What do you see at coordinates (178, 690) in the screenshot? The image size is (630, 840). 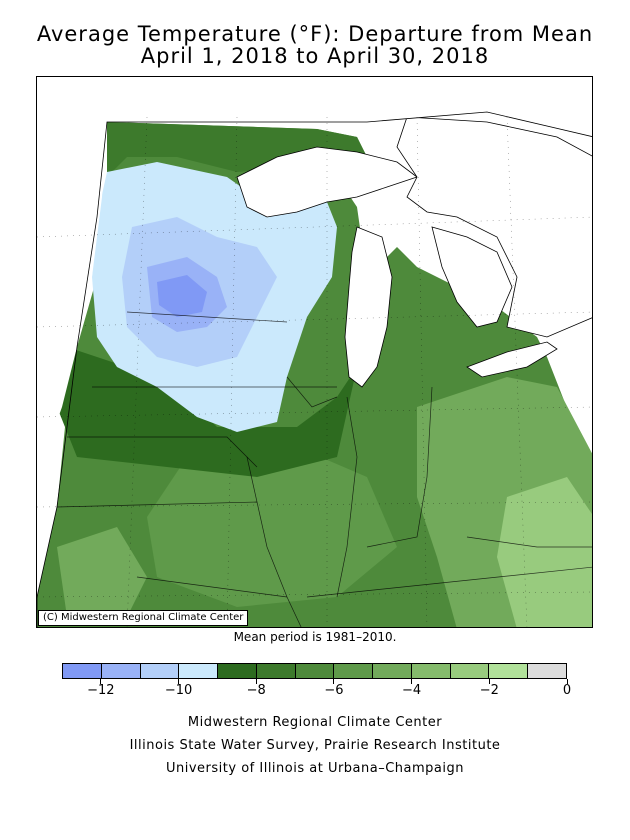 I see `legend-tick-label: −10` at bounding box center [178, 690].